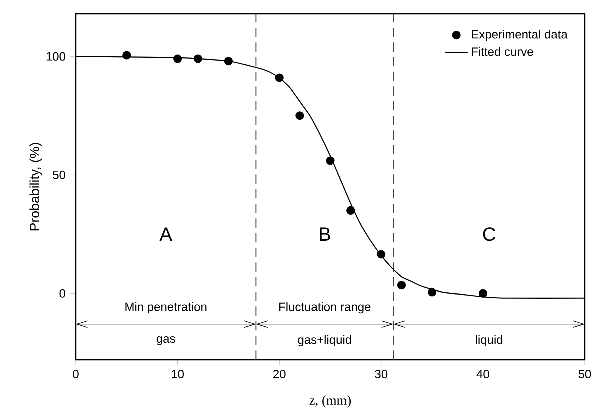 Image resolution: width=592 pixels, height=416 pixels. I want to click on annotation: gas, so click(166, 341).